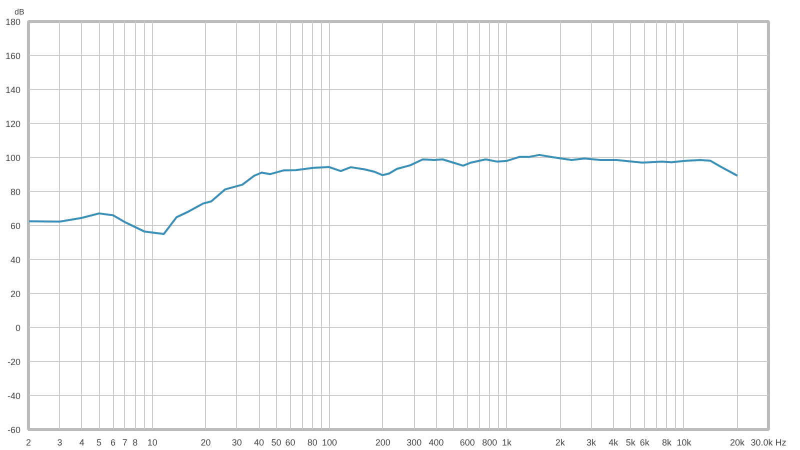  I want to click on x-tick-label: 30, so click(237, 443).